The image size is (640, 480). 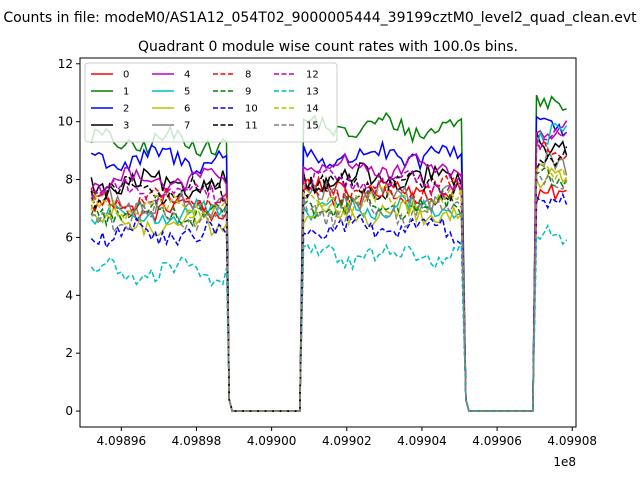 I want to click on y-axis: 0 2 4 6 8 10 12, so click(x=69, y=237).